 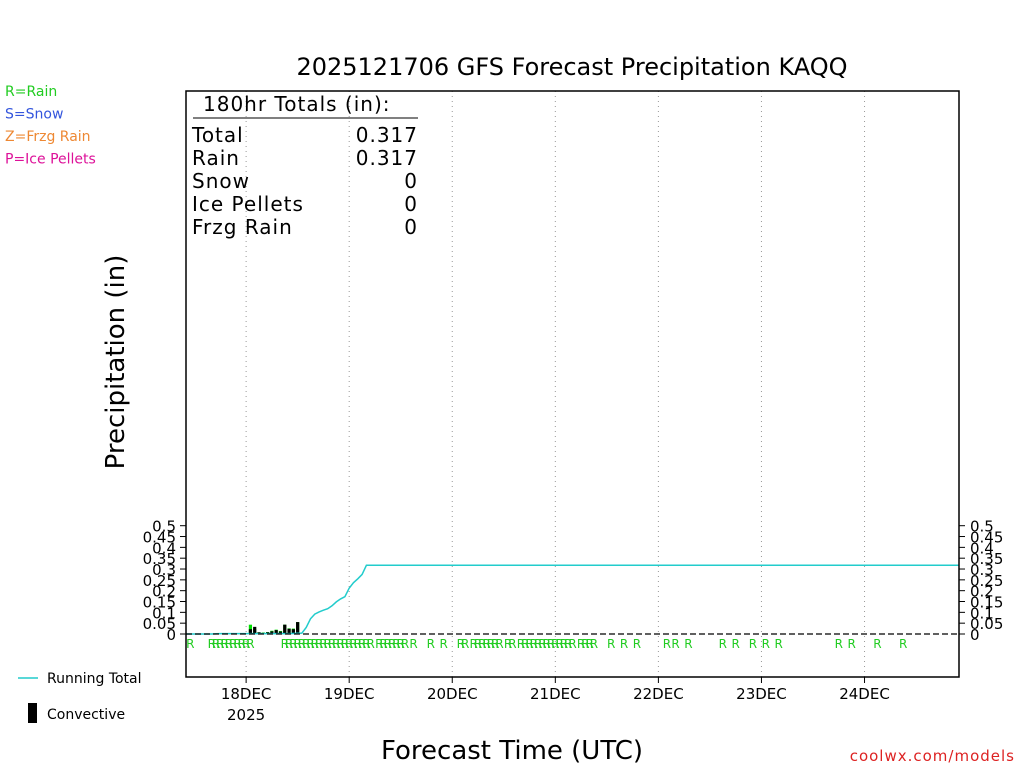 I want to click on running-total-layer, so click(x=572, y=599).